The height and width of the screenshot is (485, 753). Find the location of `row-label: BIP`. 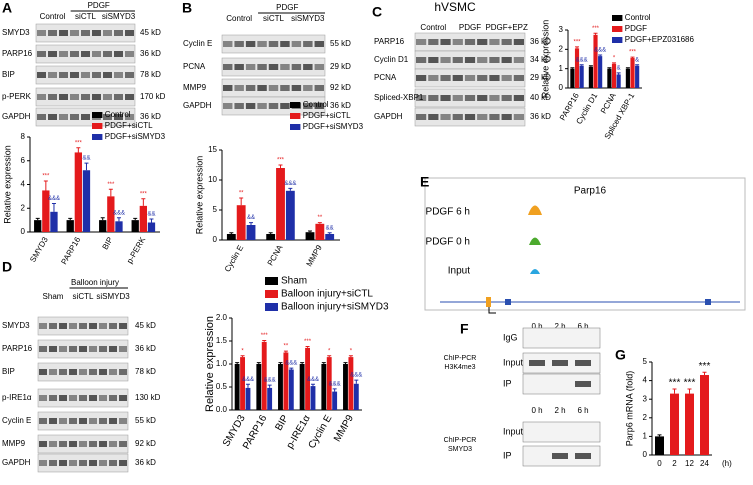

row-label: BIP is located at coordinates (8, 371).